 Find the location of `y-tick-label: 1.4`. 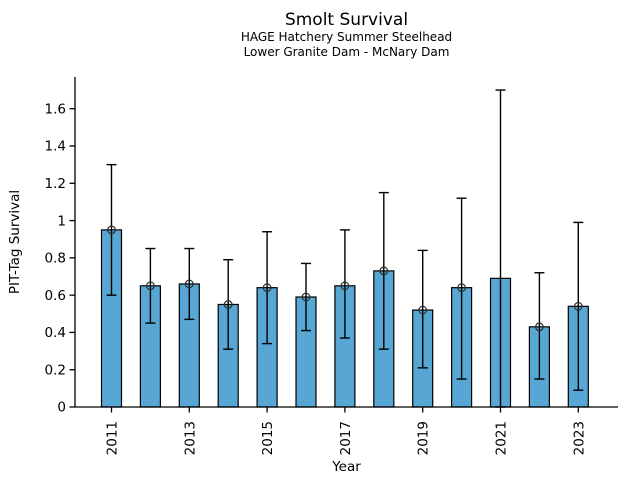

y-tick-label: 1.4 is located at coordinates (55, 147).